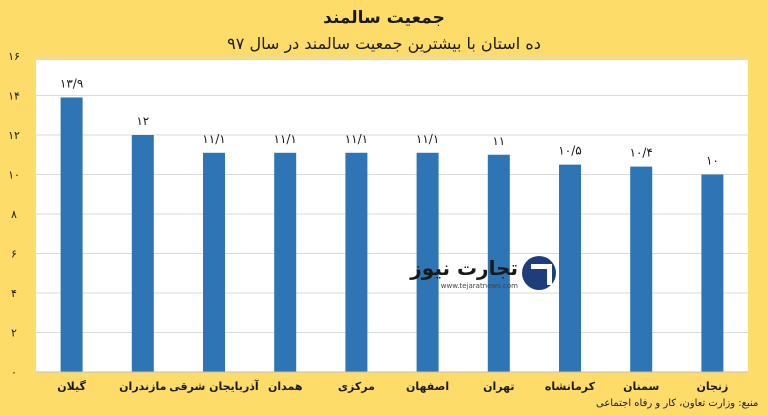 The width and height of the screenshot is (768, 416). I want to click on y-tick-label: ۱۰, so click(14, 175).